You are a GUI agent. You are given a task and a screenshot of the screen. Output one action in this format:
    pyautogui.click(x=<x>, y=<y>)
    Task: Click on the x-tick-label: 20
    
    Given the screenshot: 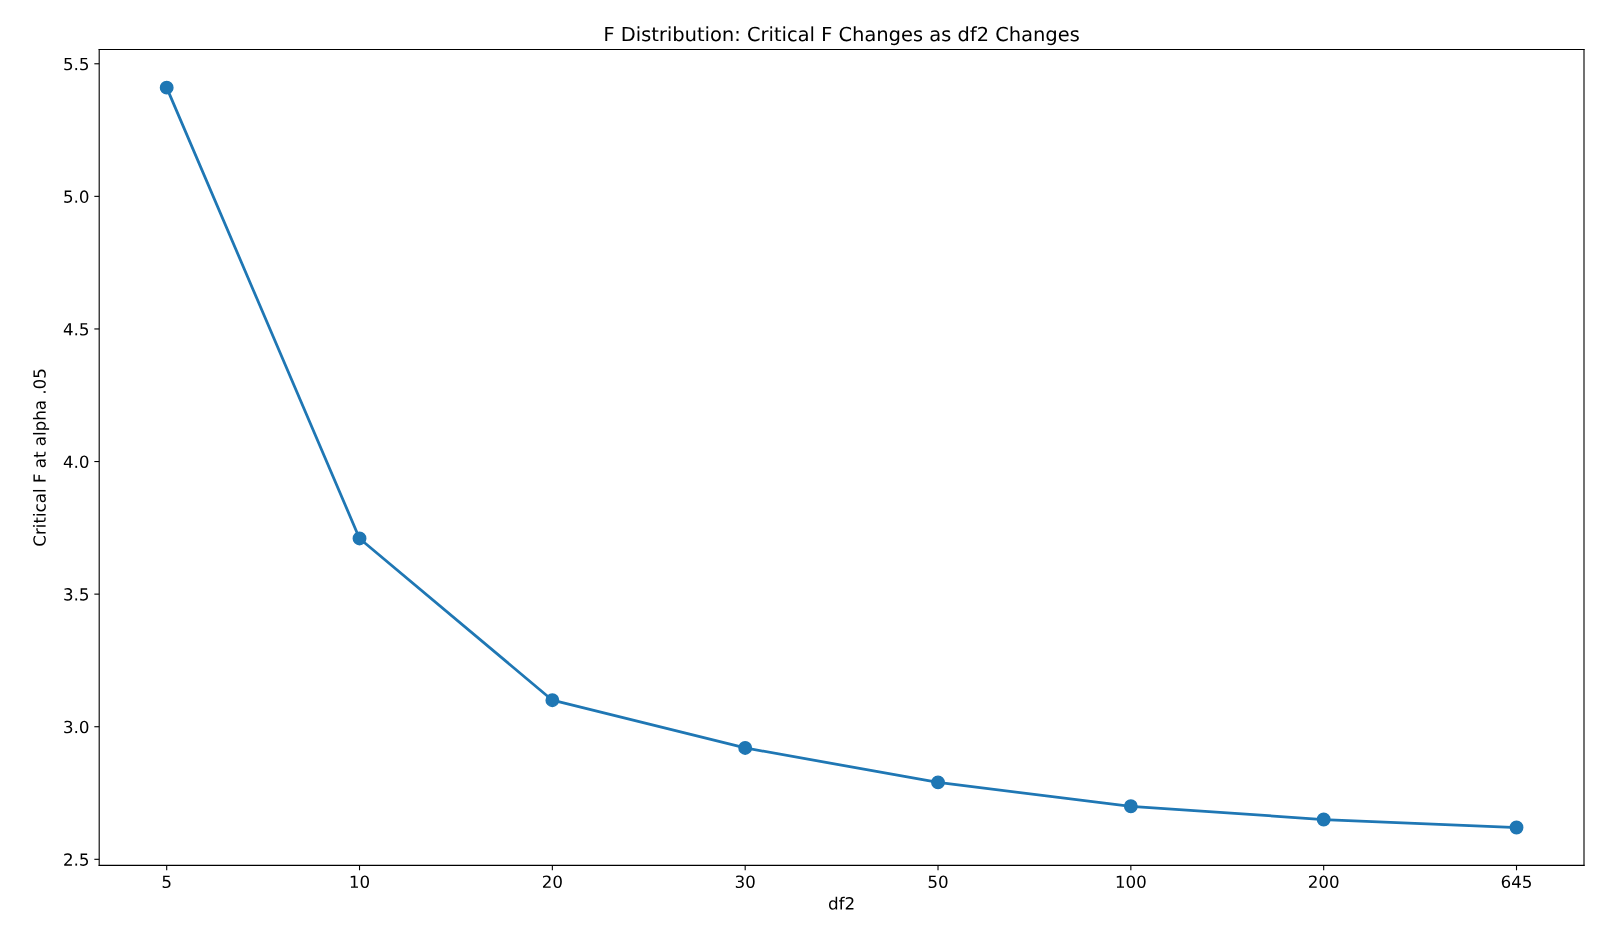 What is the action you would take?
    pyautogui.click(x=552, y=882)
    